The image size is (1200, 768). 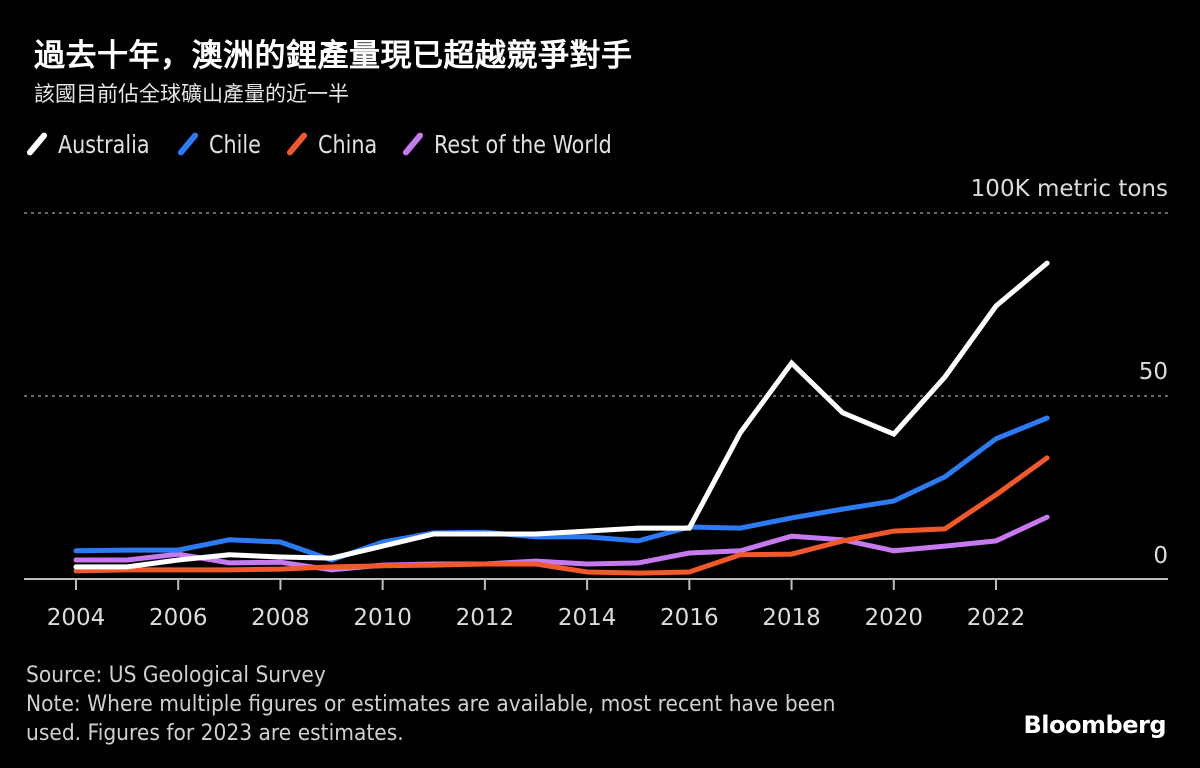 I want to click on y-axis-labels: 0 50 100K metric tons, so click(x=1069, y=372).